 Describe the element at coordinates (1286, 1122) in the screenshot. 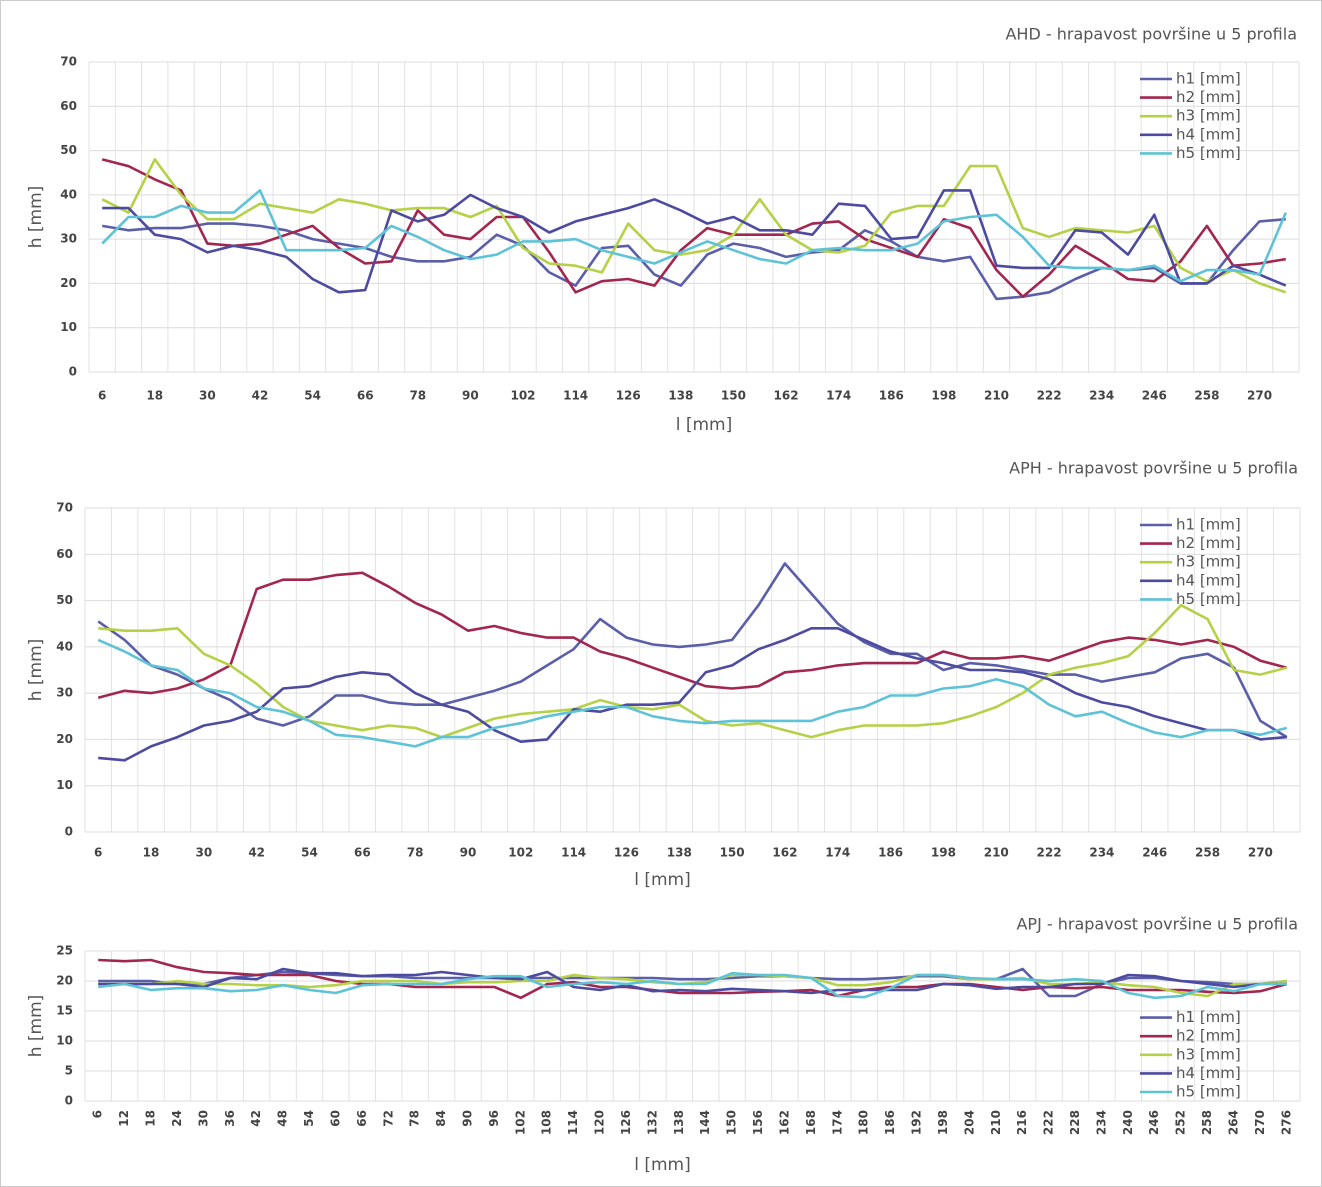

I see `x-tick-label: 276` at that location.